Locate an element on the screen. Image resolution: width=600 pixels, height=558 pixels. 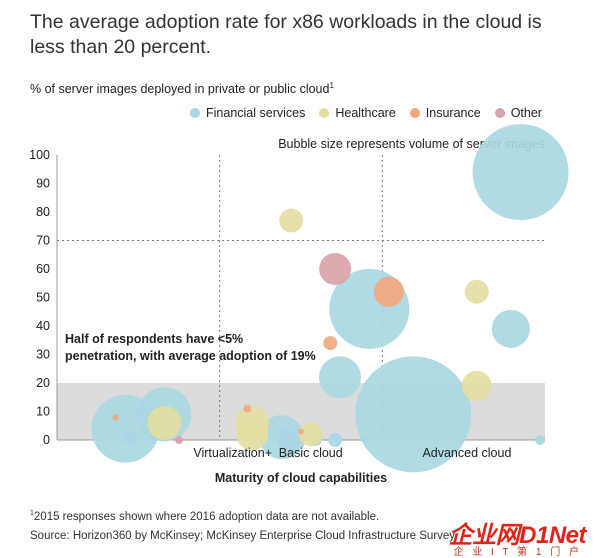
legend-label: Healthcare is located at coordinates (365, 113).